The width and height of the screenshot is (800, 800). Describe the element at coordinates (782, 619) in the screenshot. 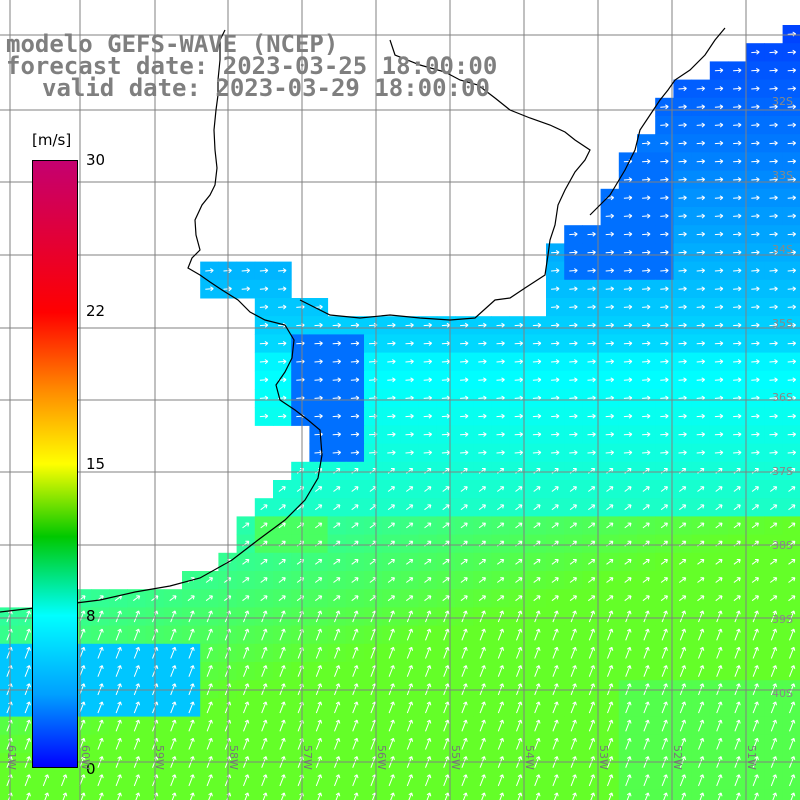

I see `latitude-label: 39S` at that location.